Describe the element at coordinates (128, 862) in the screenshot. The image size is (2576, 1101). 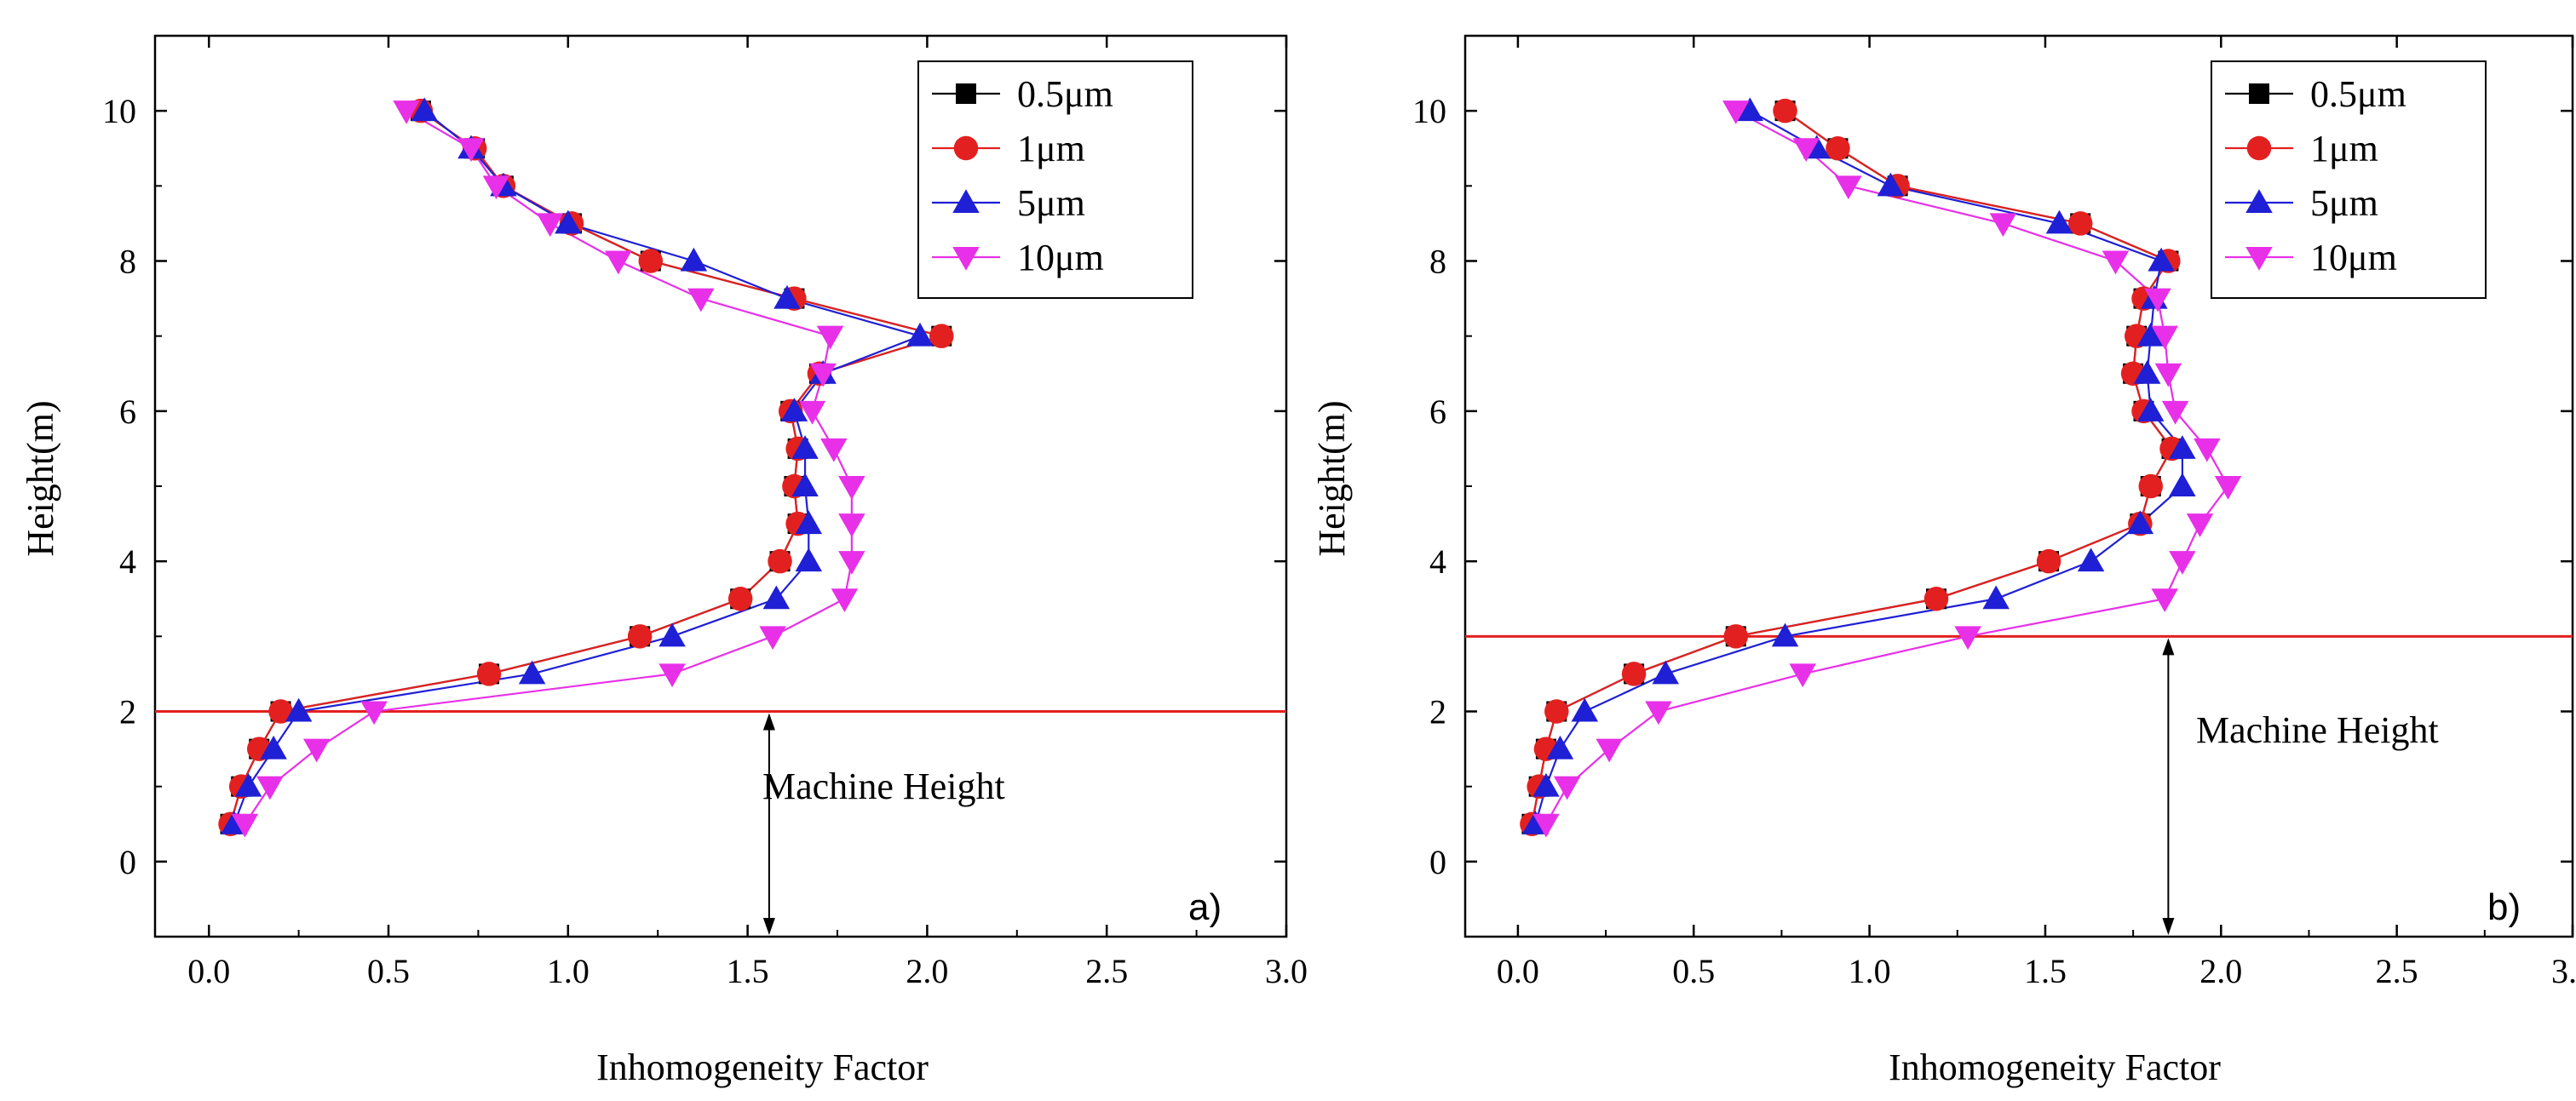
I see `panel-a-ytick-label: 0` at that location.